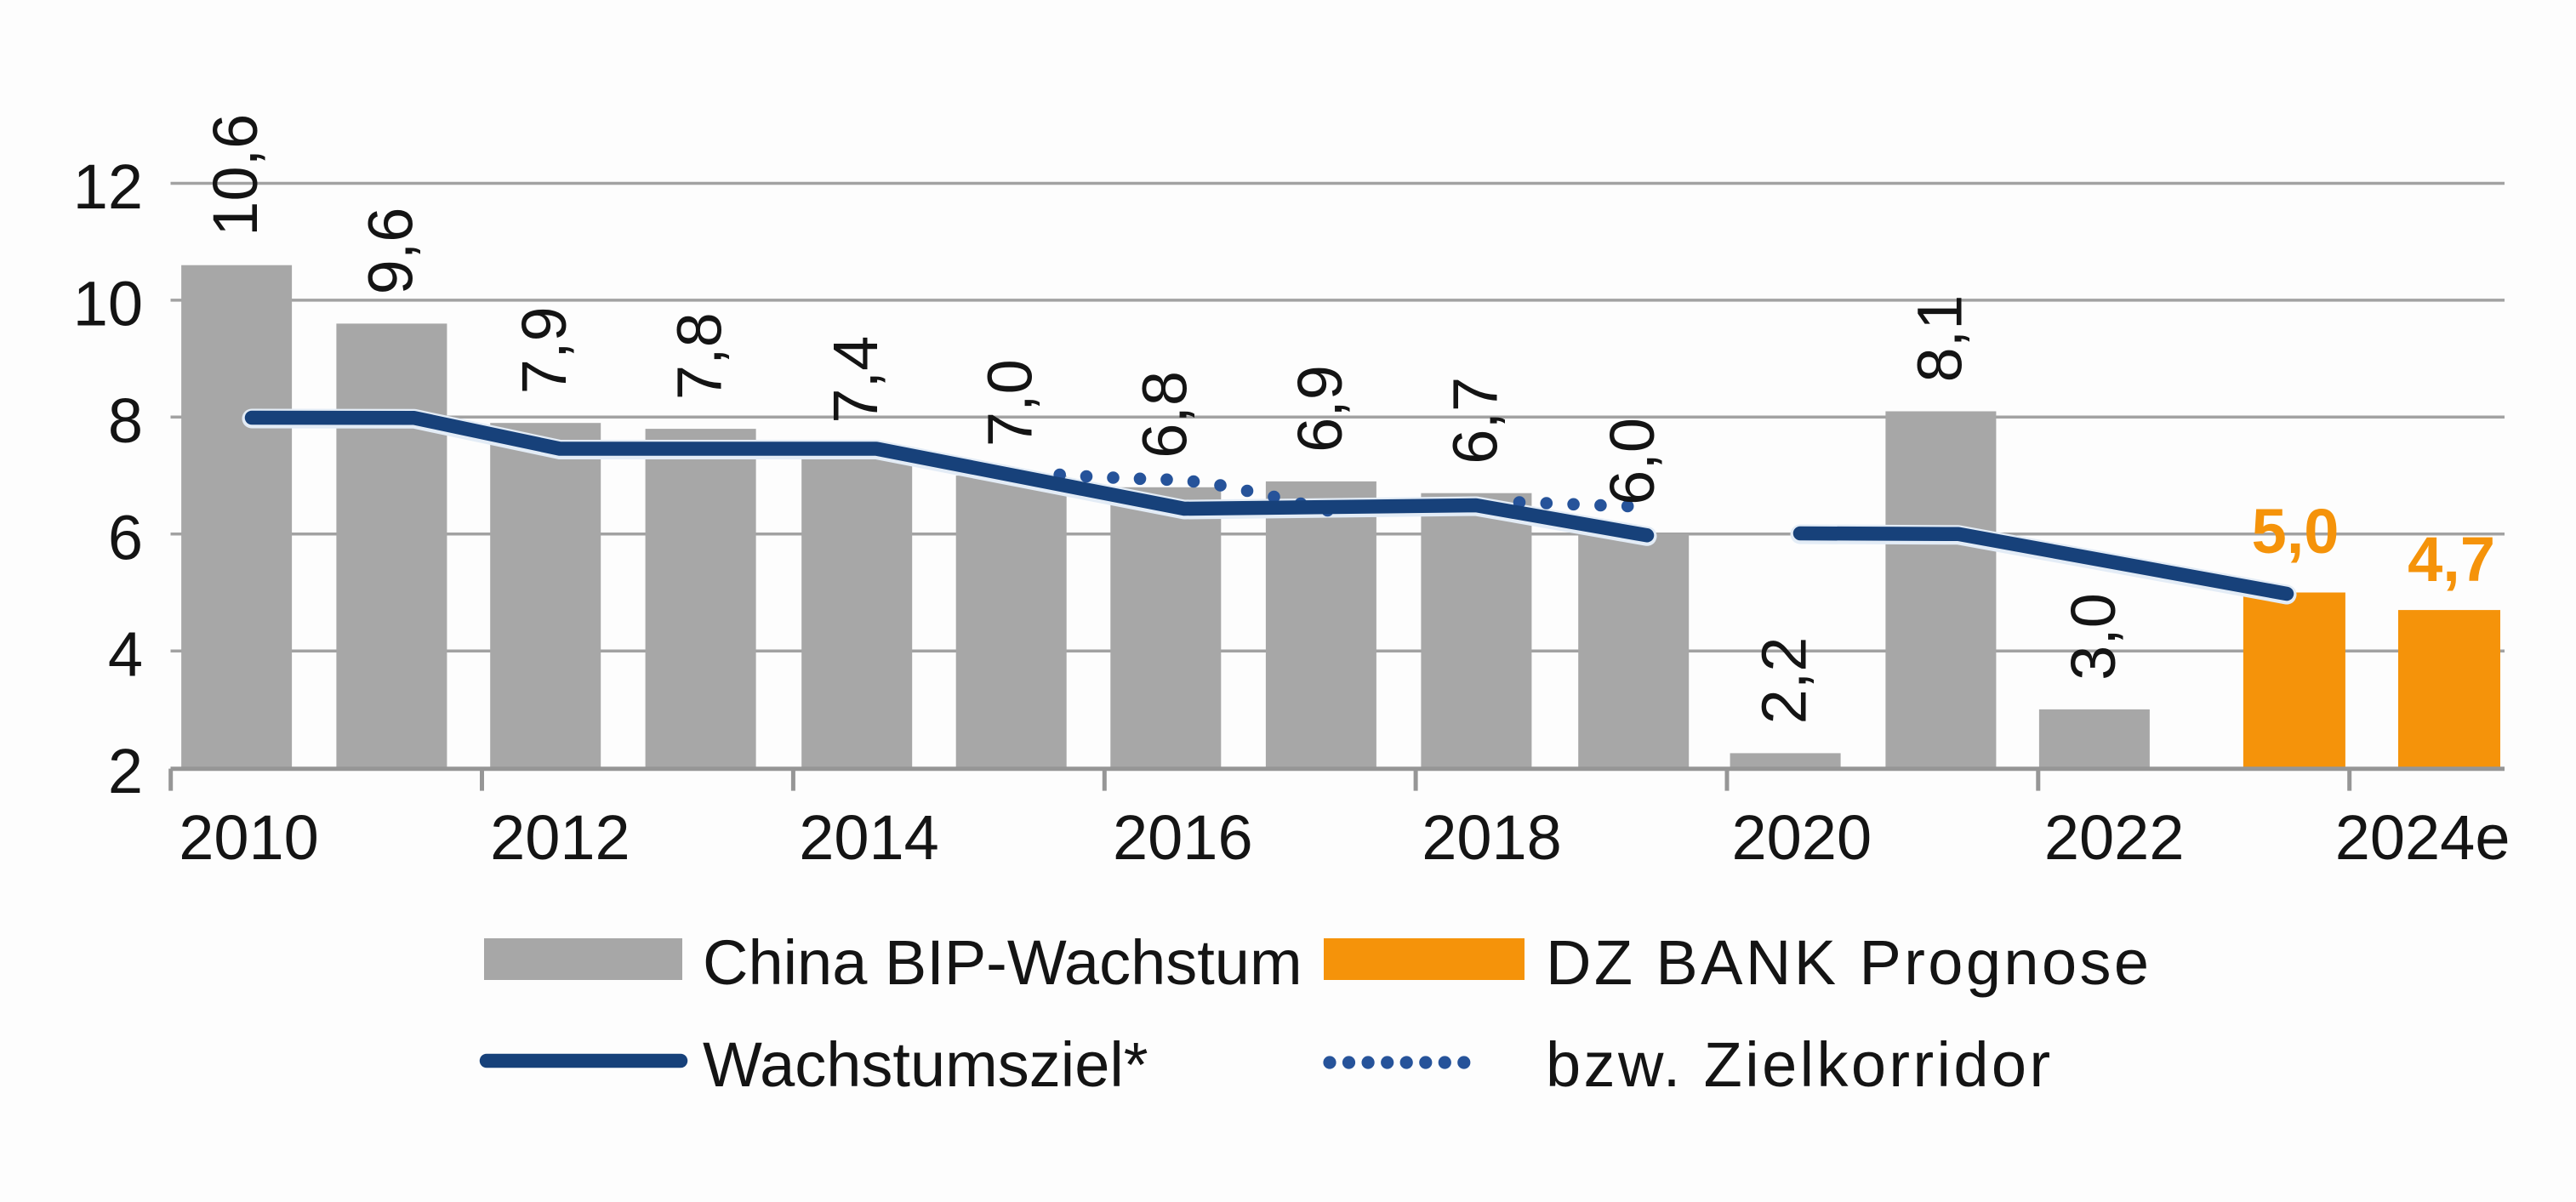 The height and width of the screenshot is (1202, 2576). What do you see at coordinates (1492, 837) in the screenshot?
I see `svg-text: 2018` at bounding box center [1492, 837].